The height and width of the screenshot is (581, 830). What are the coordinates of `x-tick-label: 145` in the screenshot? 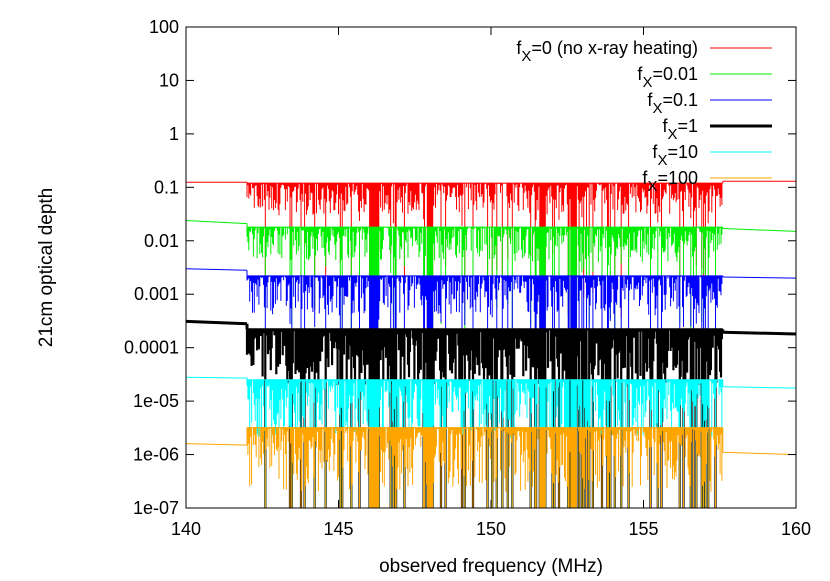 It's located at (338, 529).